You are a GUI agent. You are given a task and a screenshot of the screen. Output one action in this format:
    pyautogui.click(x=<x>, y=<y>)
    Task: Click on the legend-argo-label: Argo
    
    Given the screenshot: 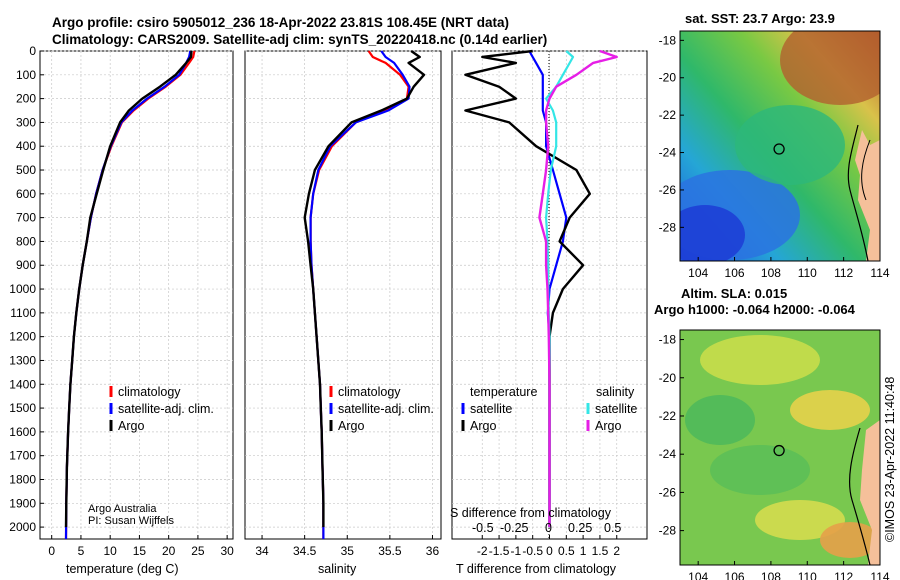 What is the action you would take?
    pyautogui.click(x=131, y=426)
    